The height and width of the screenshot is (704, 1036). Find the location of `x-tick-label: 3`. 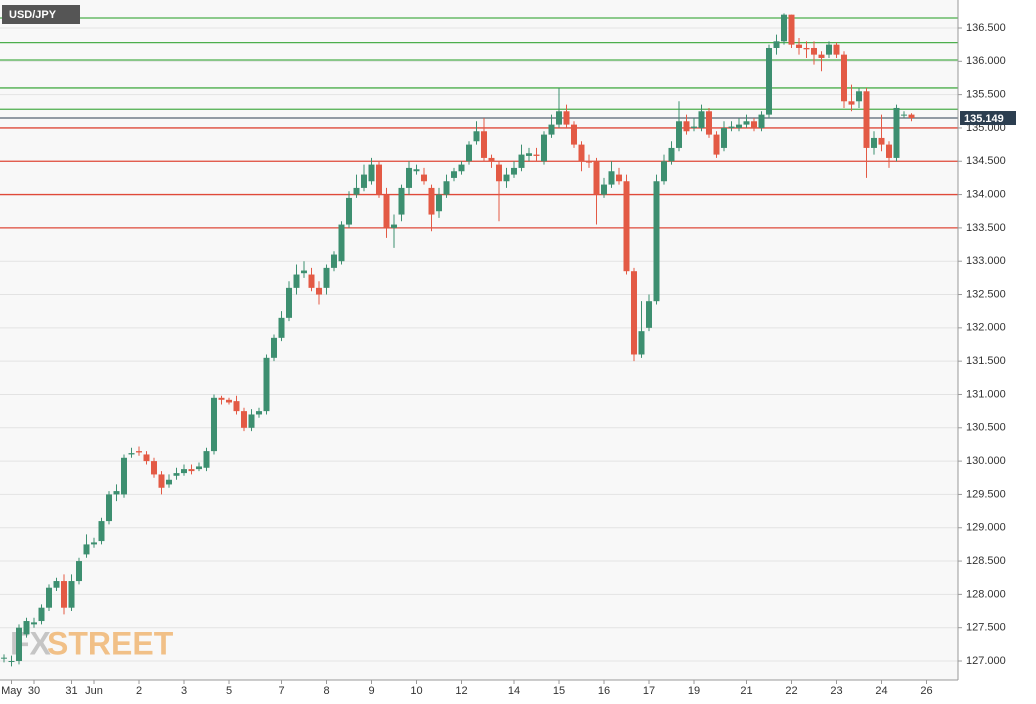

x-tick-label: 3 is located at coordinates (184, 691).